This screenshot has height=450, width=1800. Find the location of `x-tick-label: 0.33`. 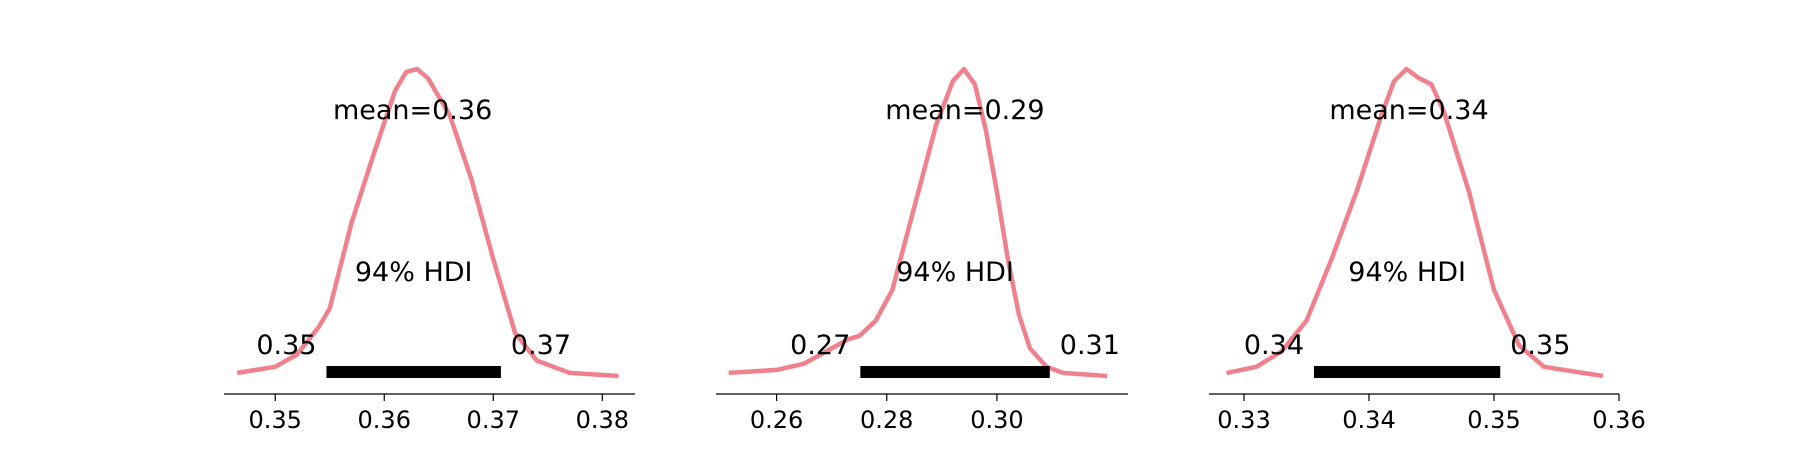

x-tick-label: 0.33 is located at coordinates (1243, 420).